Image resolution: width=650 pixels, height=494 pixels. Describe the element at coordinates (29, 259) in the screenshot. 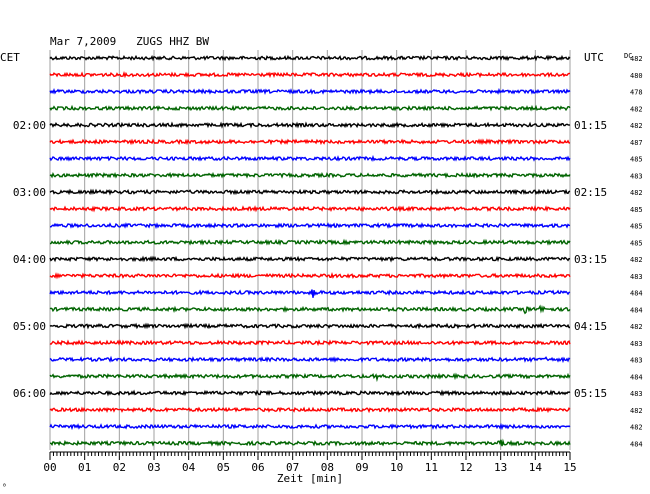

I see `cet-time-label: 04:00` at that location.